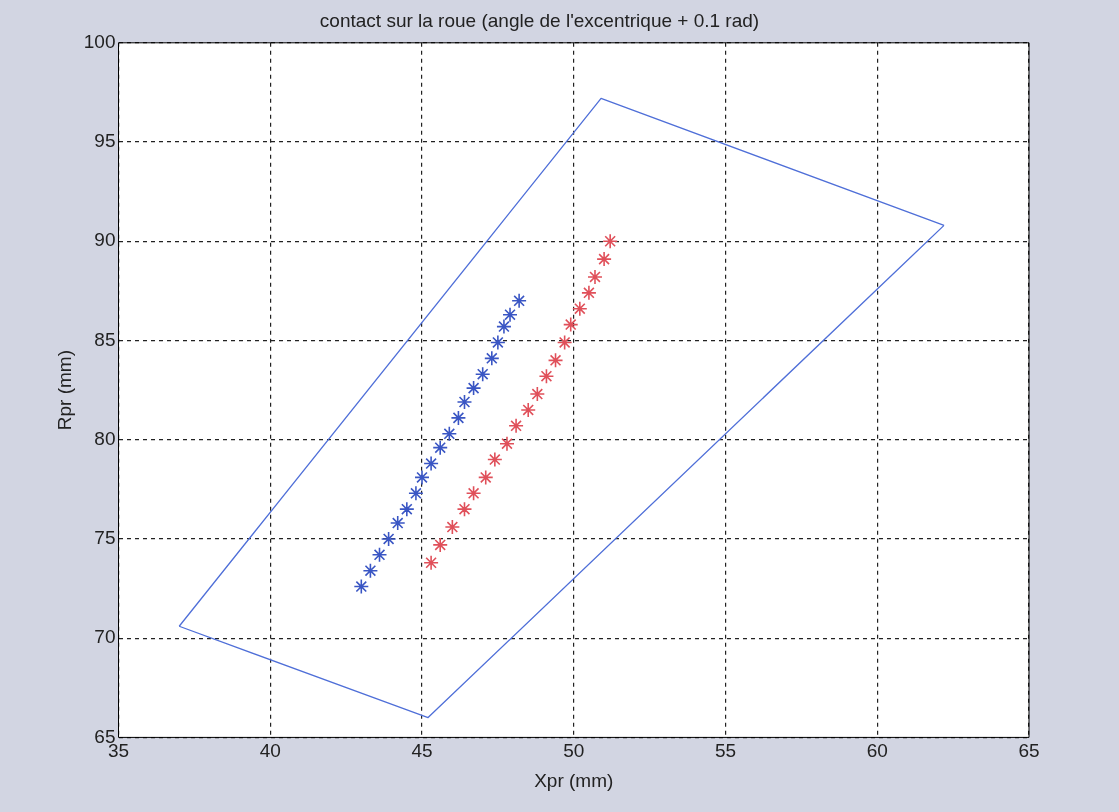  I want to click on x-tick-label: 60, so click(877, 751).